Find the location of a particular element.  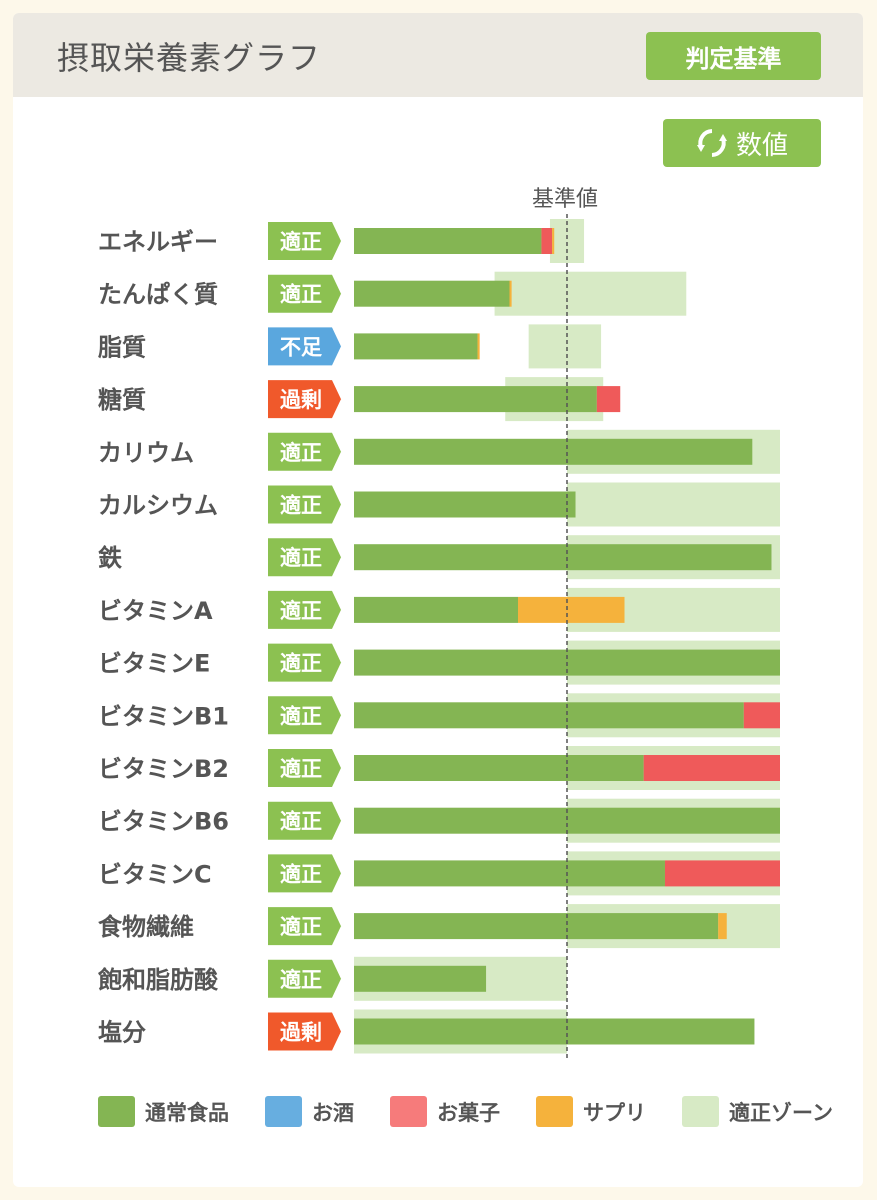

legend-label: 適正ゾーン is located at coordinates (781, 1112).